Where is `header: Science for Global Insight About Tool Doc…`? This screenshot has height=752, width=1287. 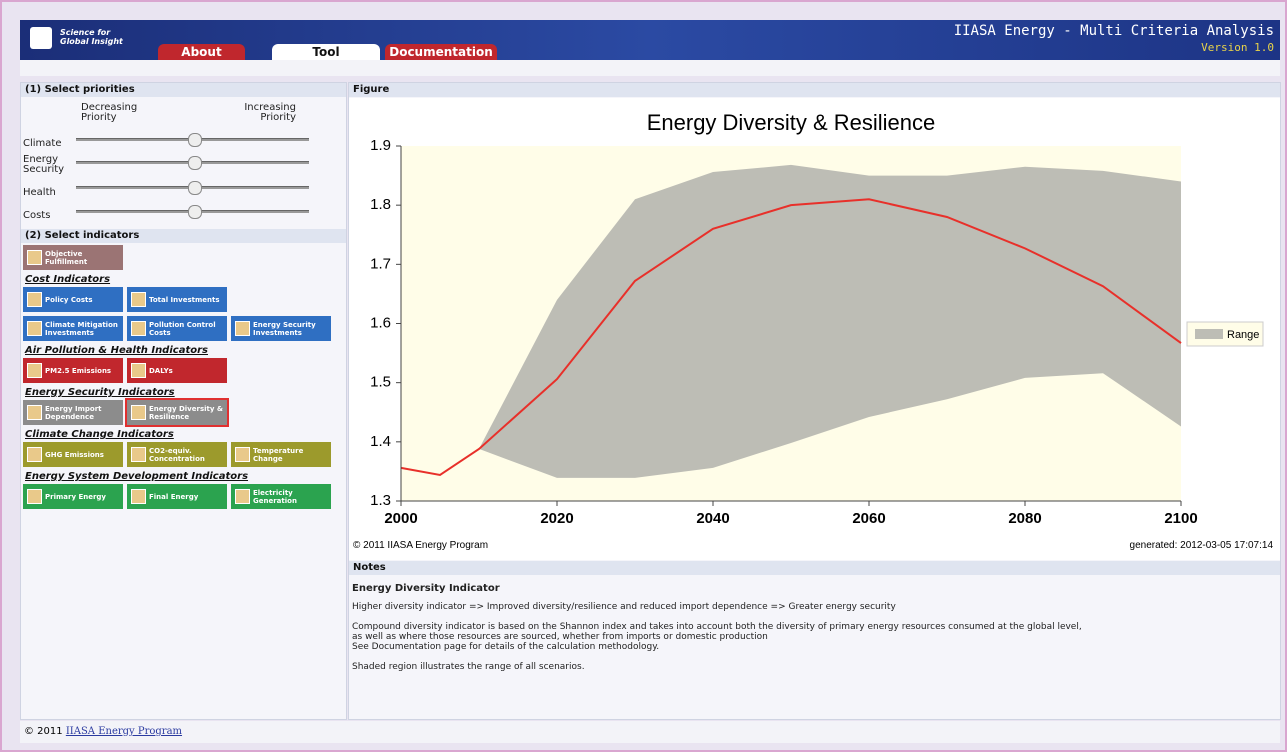
header: Science for Global Insight About Tool Doc… is located at coordinates (650, 40).